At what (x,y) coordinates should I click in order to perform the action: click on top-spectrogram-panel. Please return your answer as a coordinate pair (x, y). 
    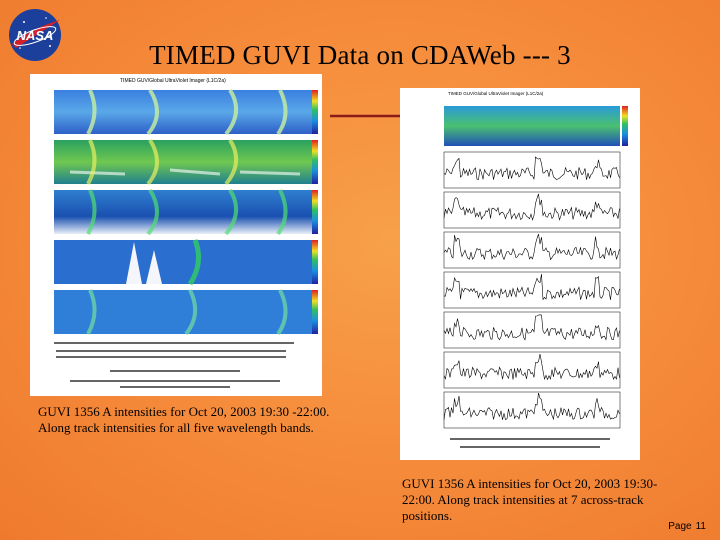
    Looking at the image, I should click on (532, 126).